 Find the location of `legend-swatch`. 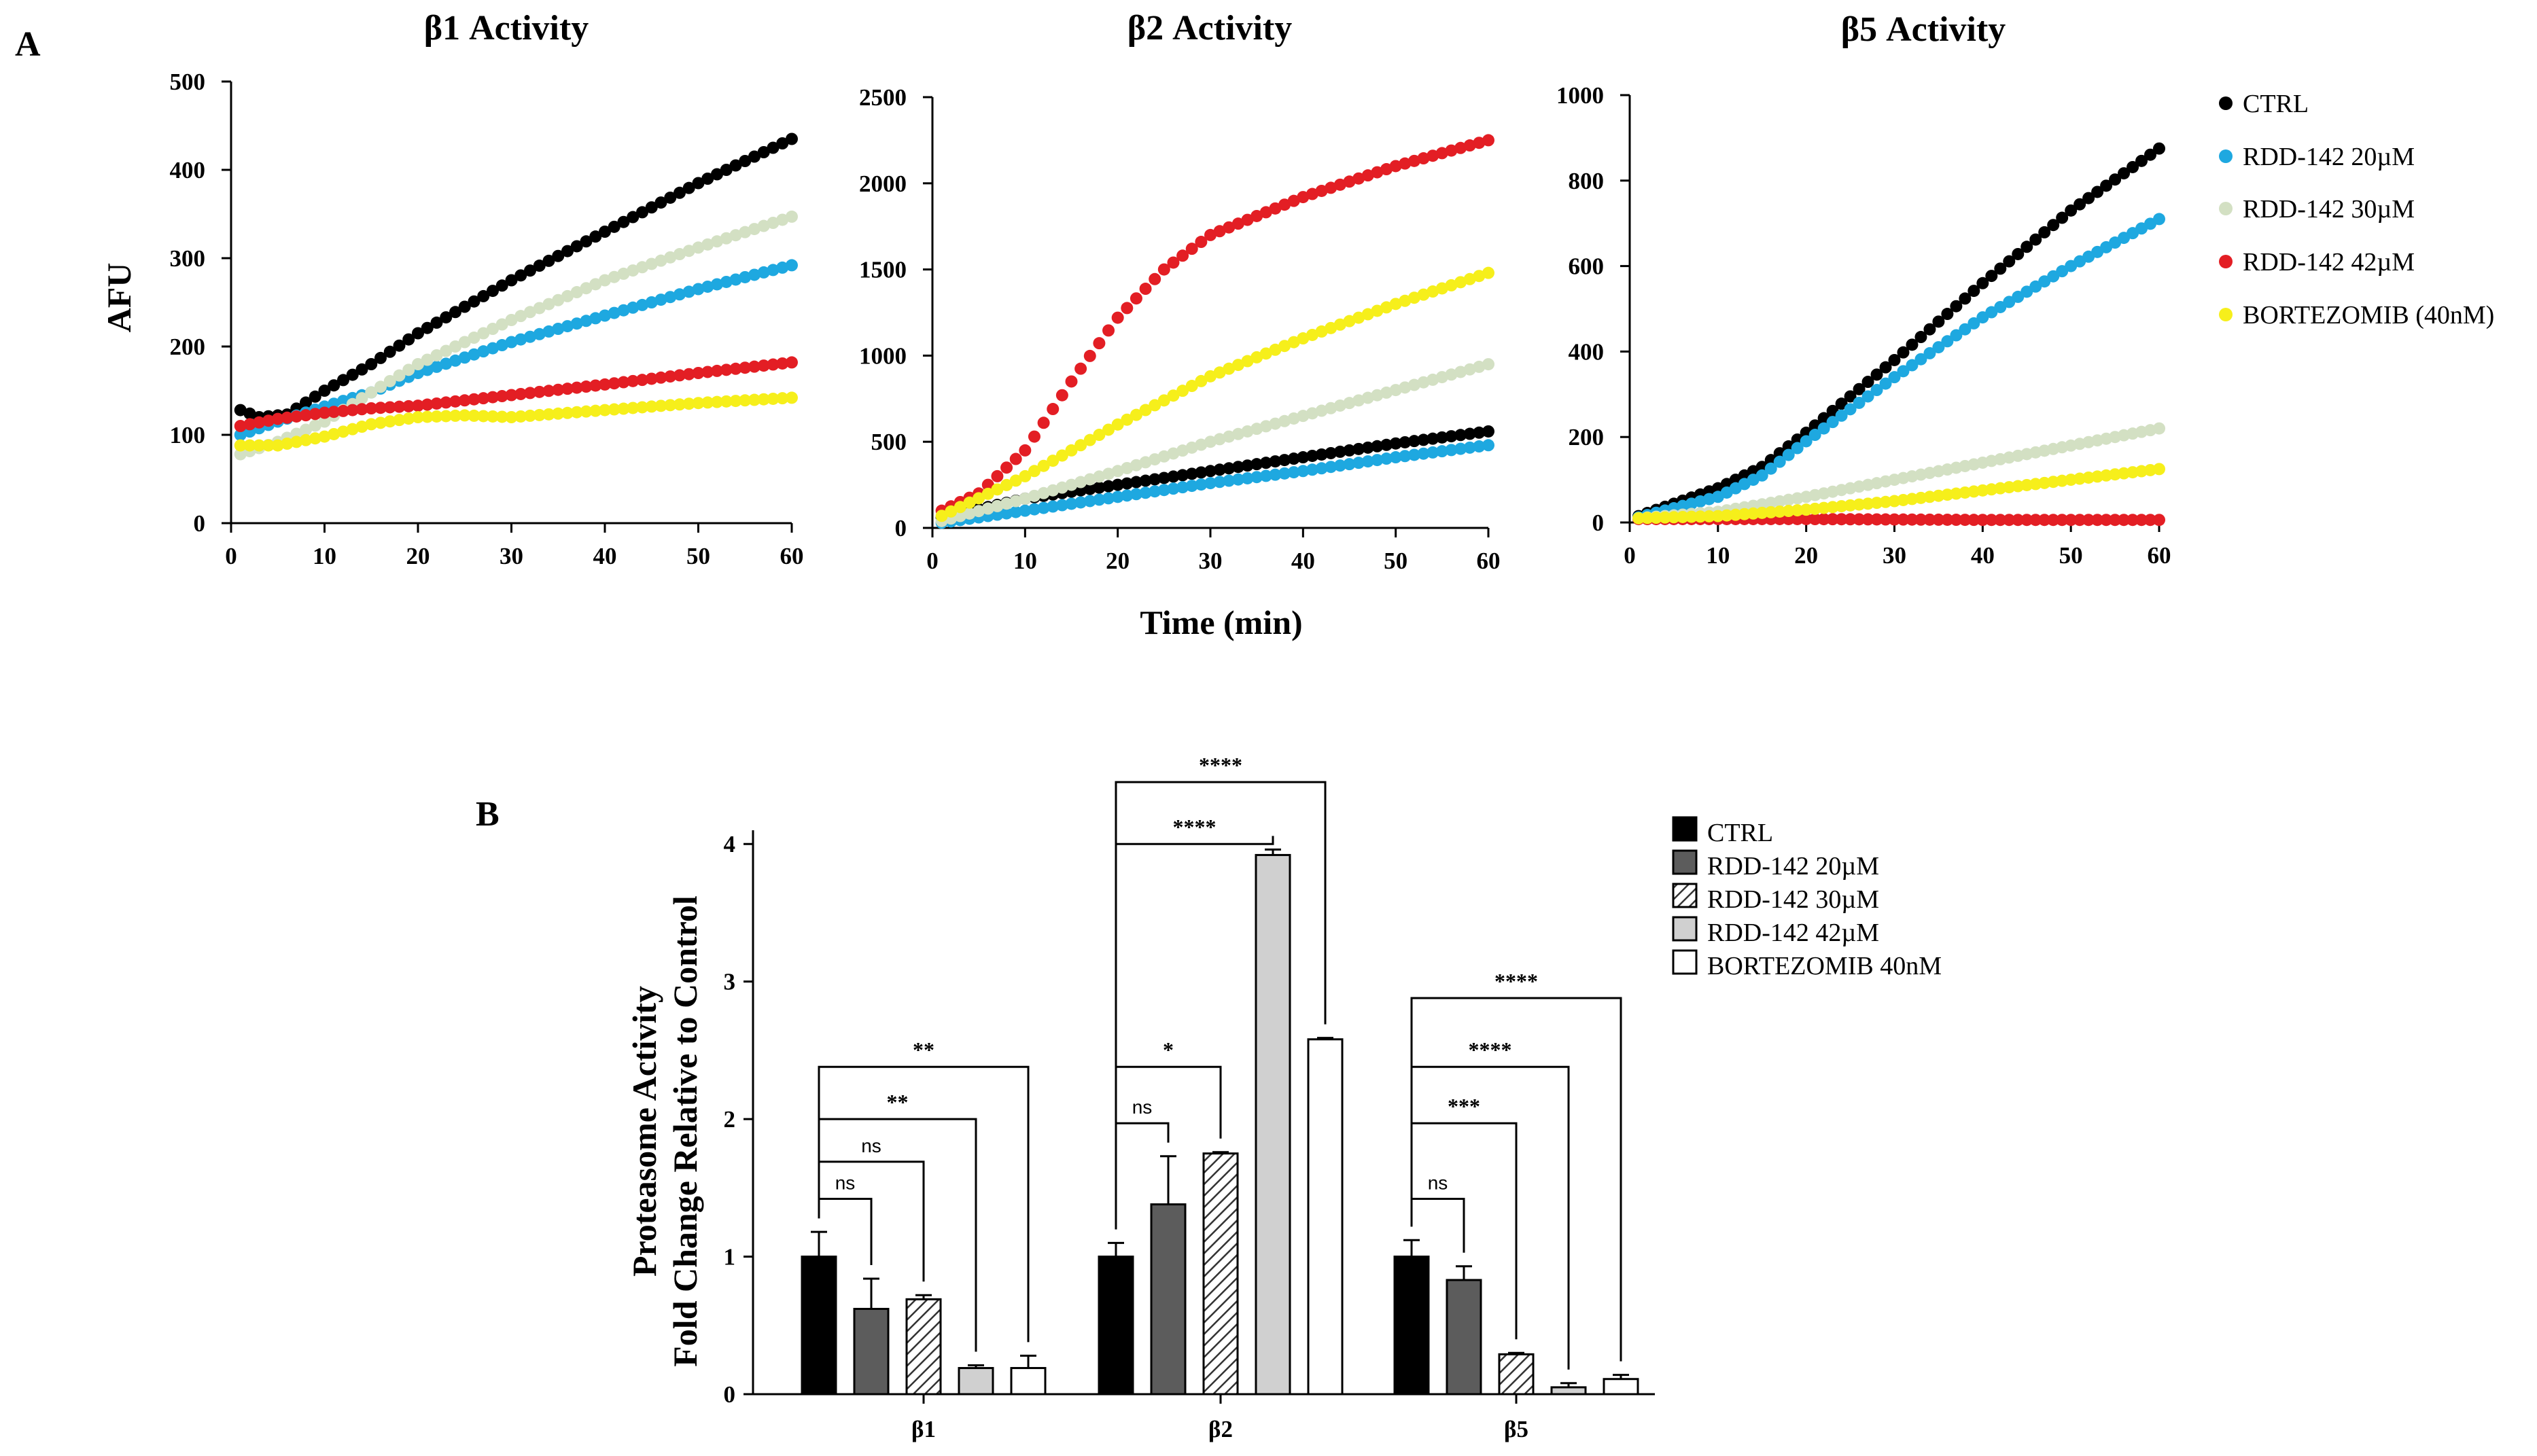

legend-swatch is located at coordinates (1685, 829).